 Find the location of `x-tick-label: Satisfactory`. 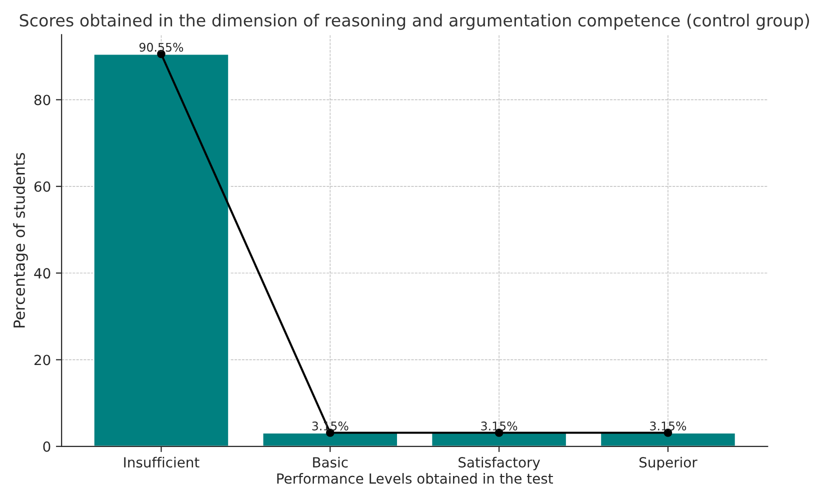

x-tick-label: Satisfactory is located at coordinates (499, 463).